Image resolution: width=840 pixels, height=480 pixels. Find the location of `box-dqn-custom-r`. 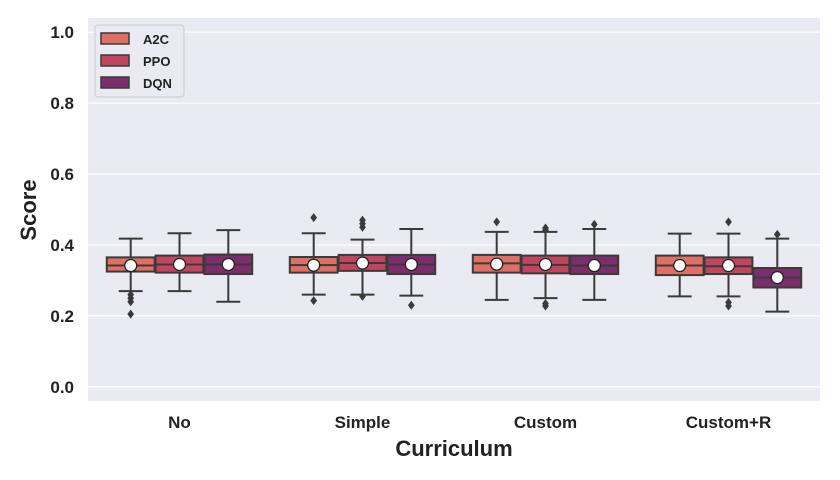

box-dqn-custom-r is located at coordinates (777, 271).